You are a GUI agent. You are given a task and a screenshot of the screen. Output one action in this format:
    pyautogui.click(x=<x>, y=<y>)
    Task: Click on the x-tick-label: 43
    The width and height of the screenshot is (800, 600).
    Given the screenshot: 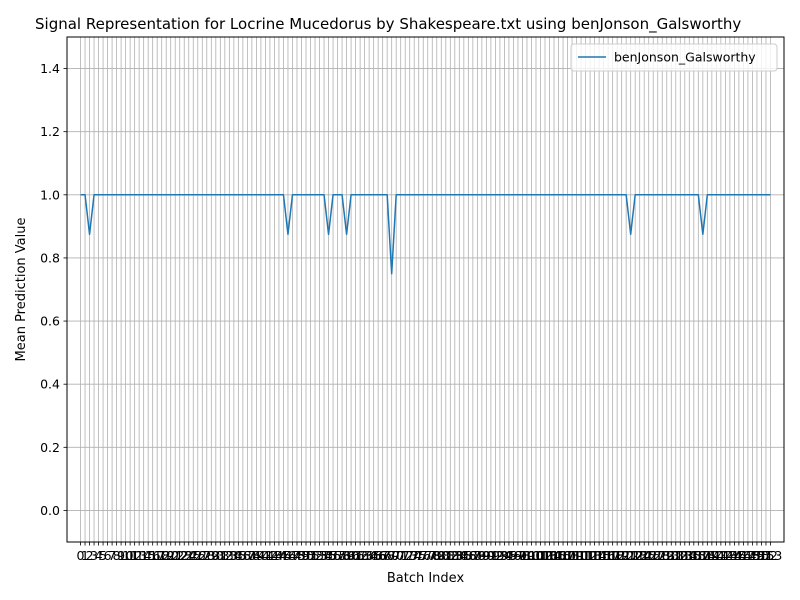 What is the action you would take?
    pyautogui.click(x=274, y=555)
    